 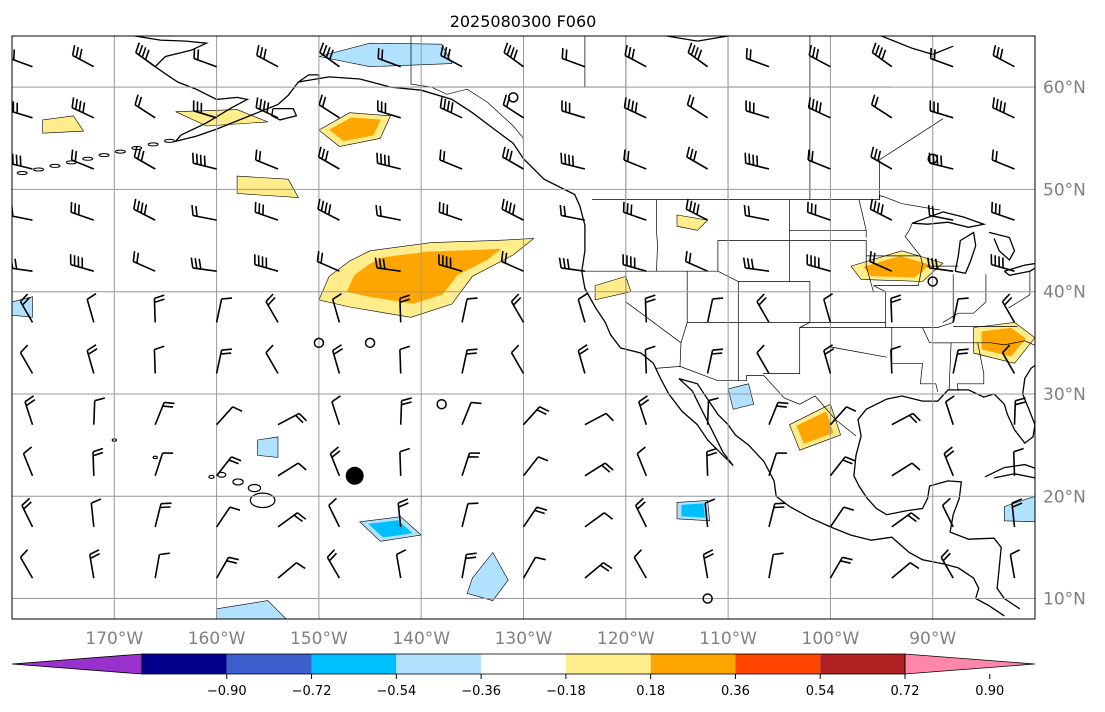 I want to click on longitude-label: 100°W, so click(x=831, y=639).